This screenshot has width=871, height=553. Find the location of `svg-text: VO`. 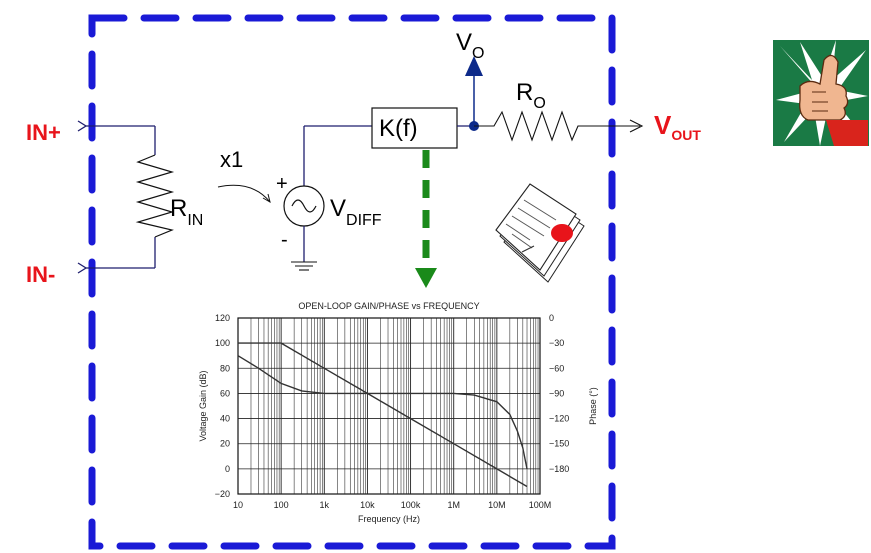

svg-text: VO is located at coordinates (470, 45).